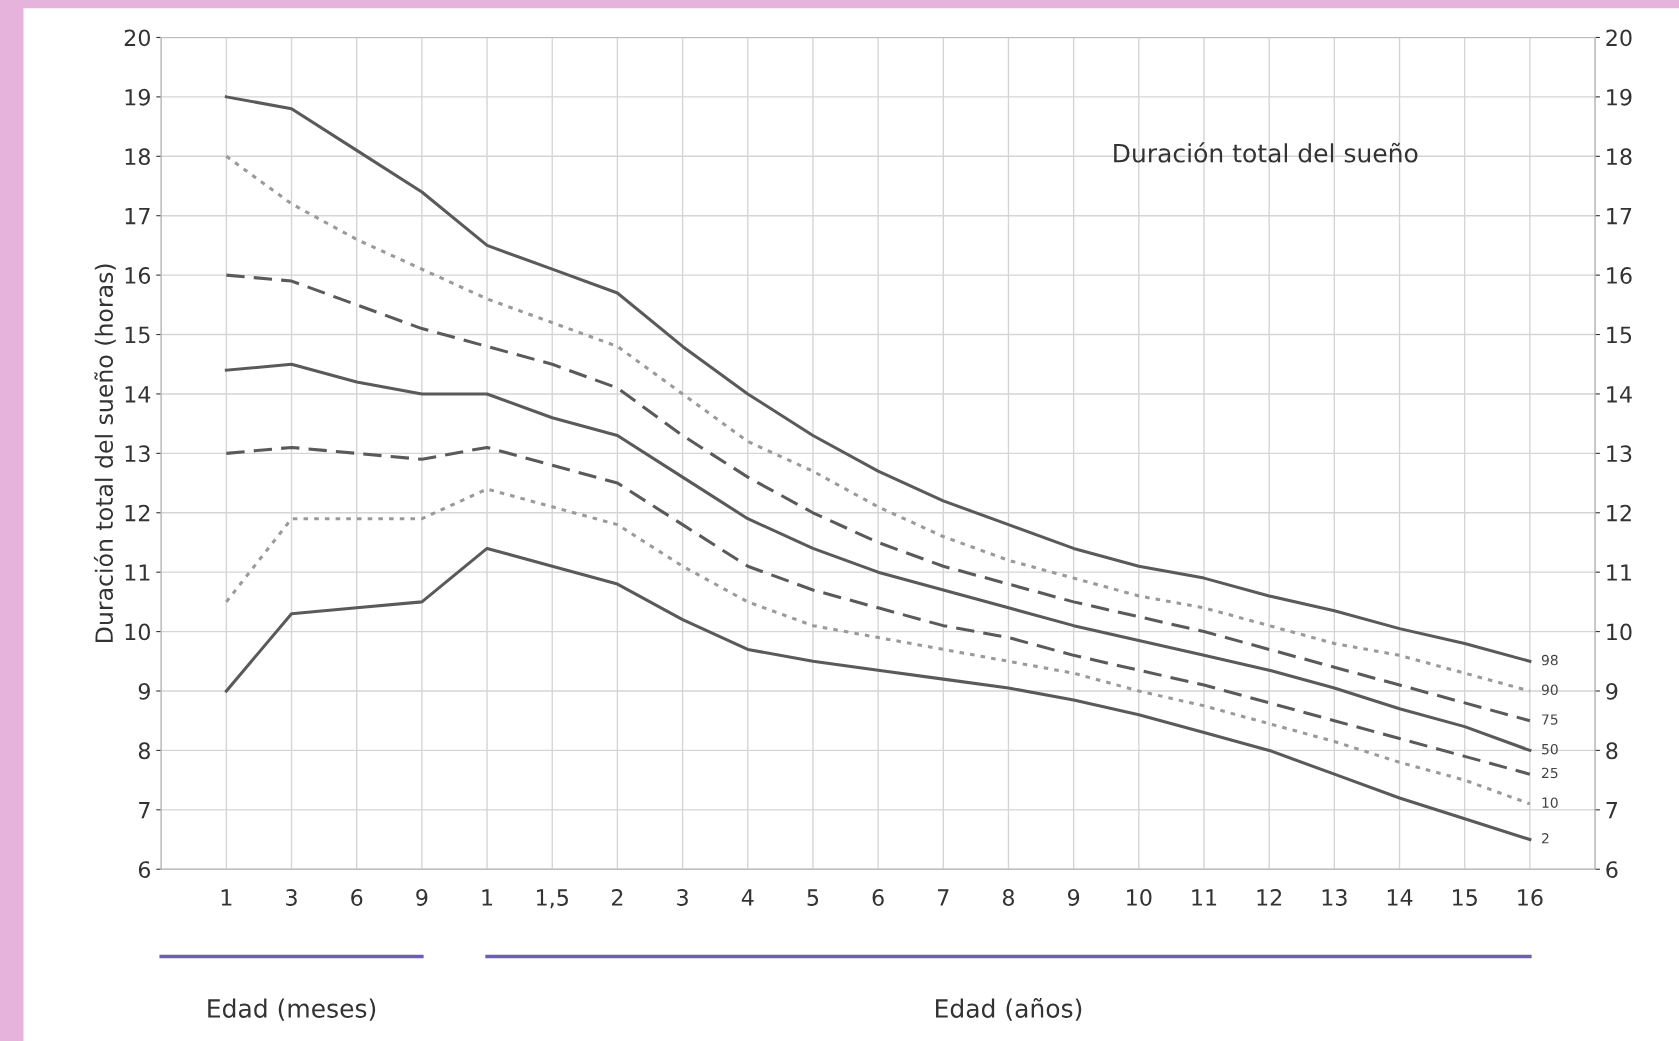 The height and width of the screenshot is (1041, 1679). Describe the element at coordinates (1269, 897) in the screenshot. I see `x-tick-label: 12` at that location.